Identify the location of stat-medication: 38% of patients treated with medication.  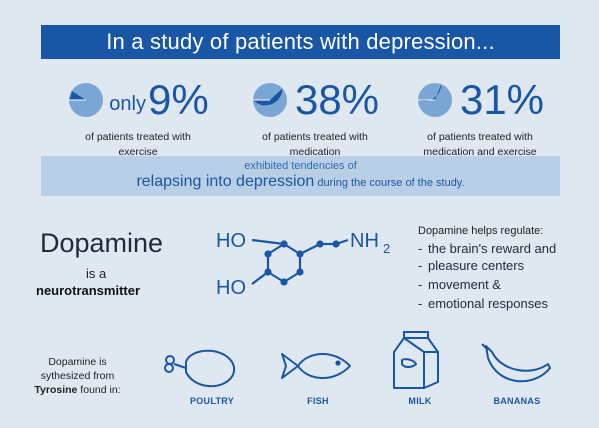
(315, 116).